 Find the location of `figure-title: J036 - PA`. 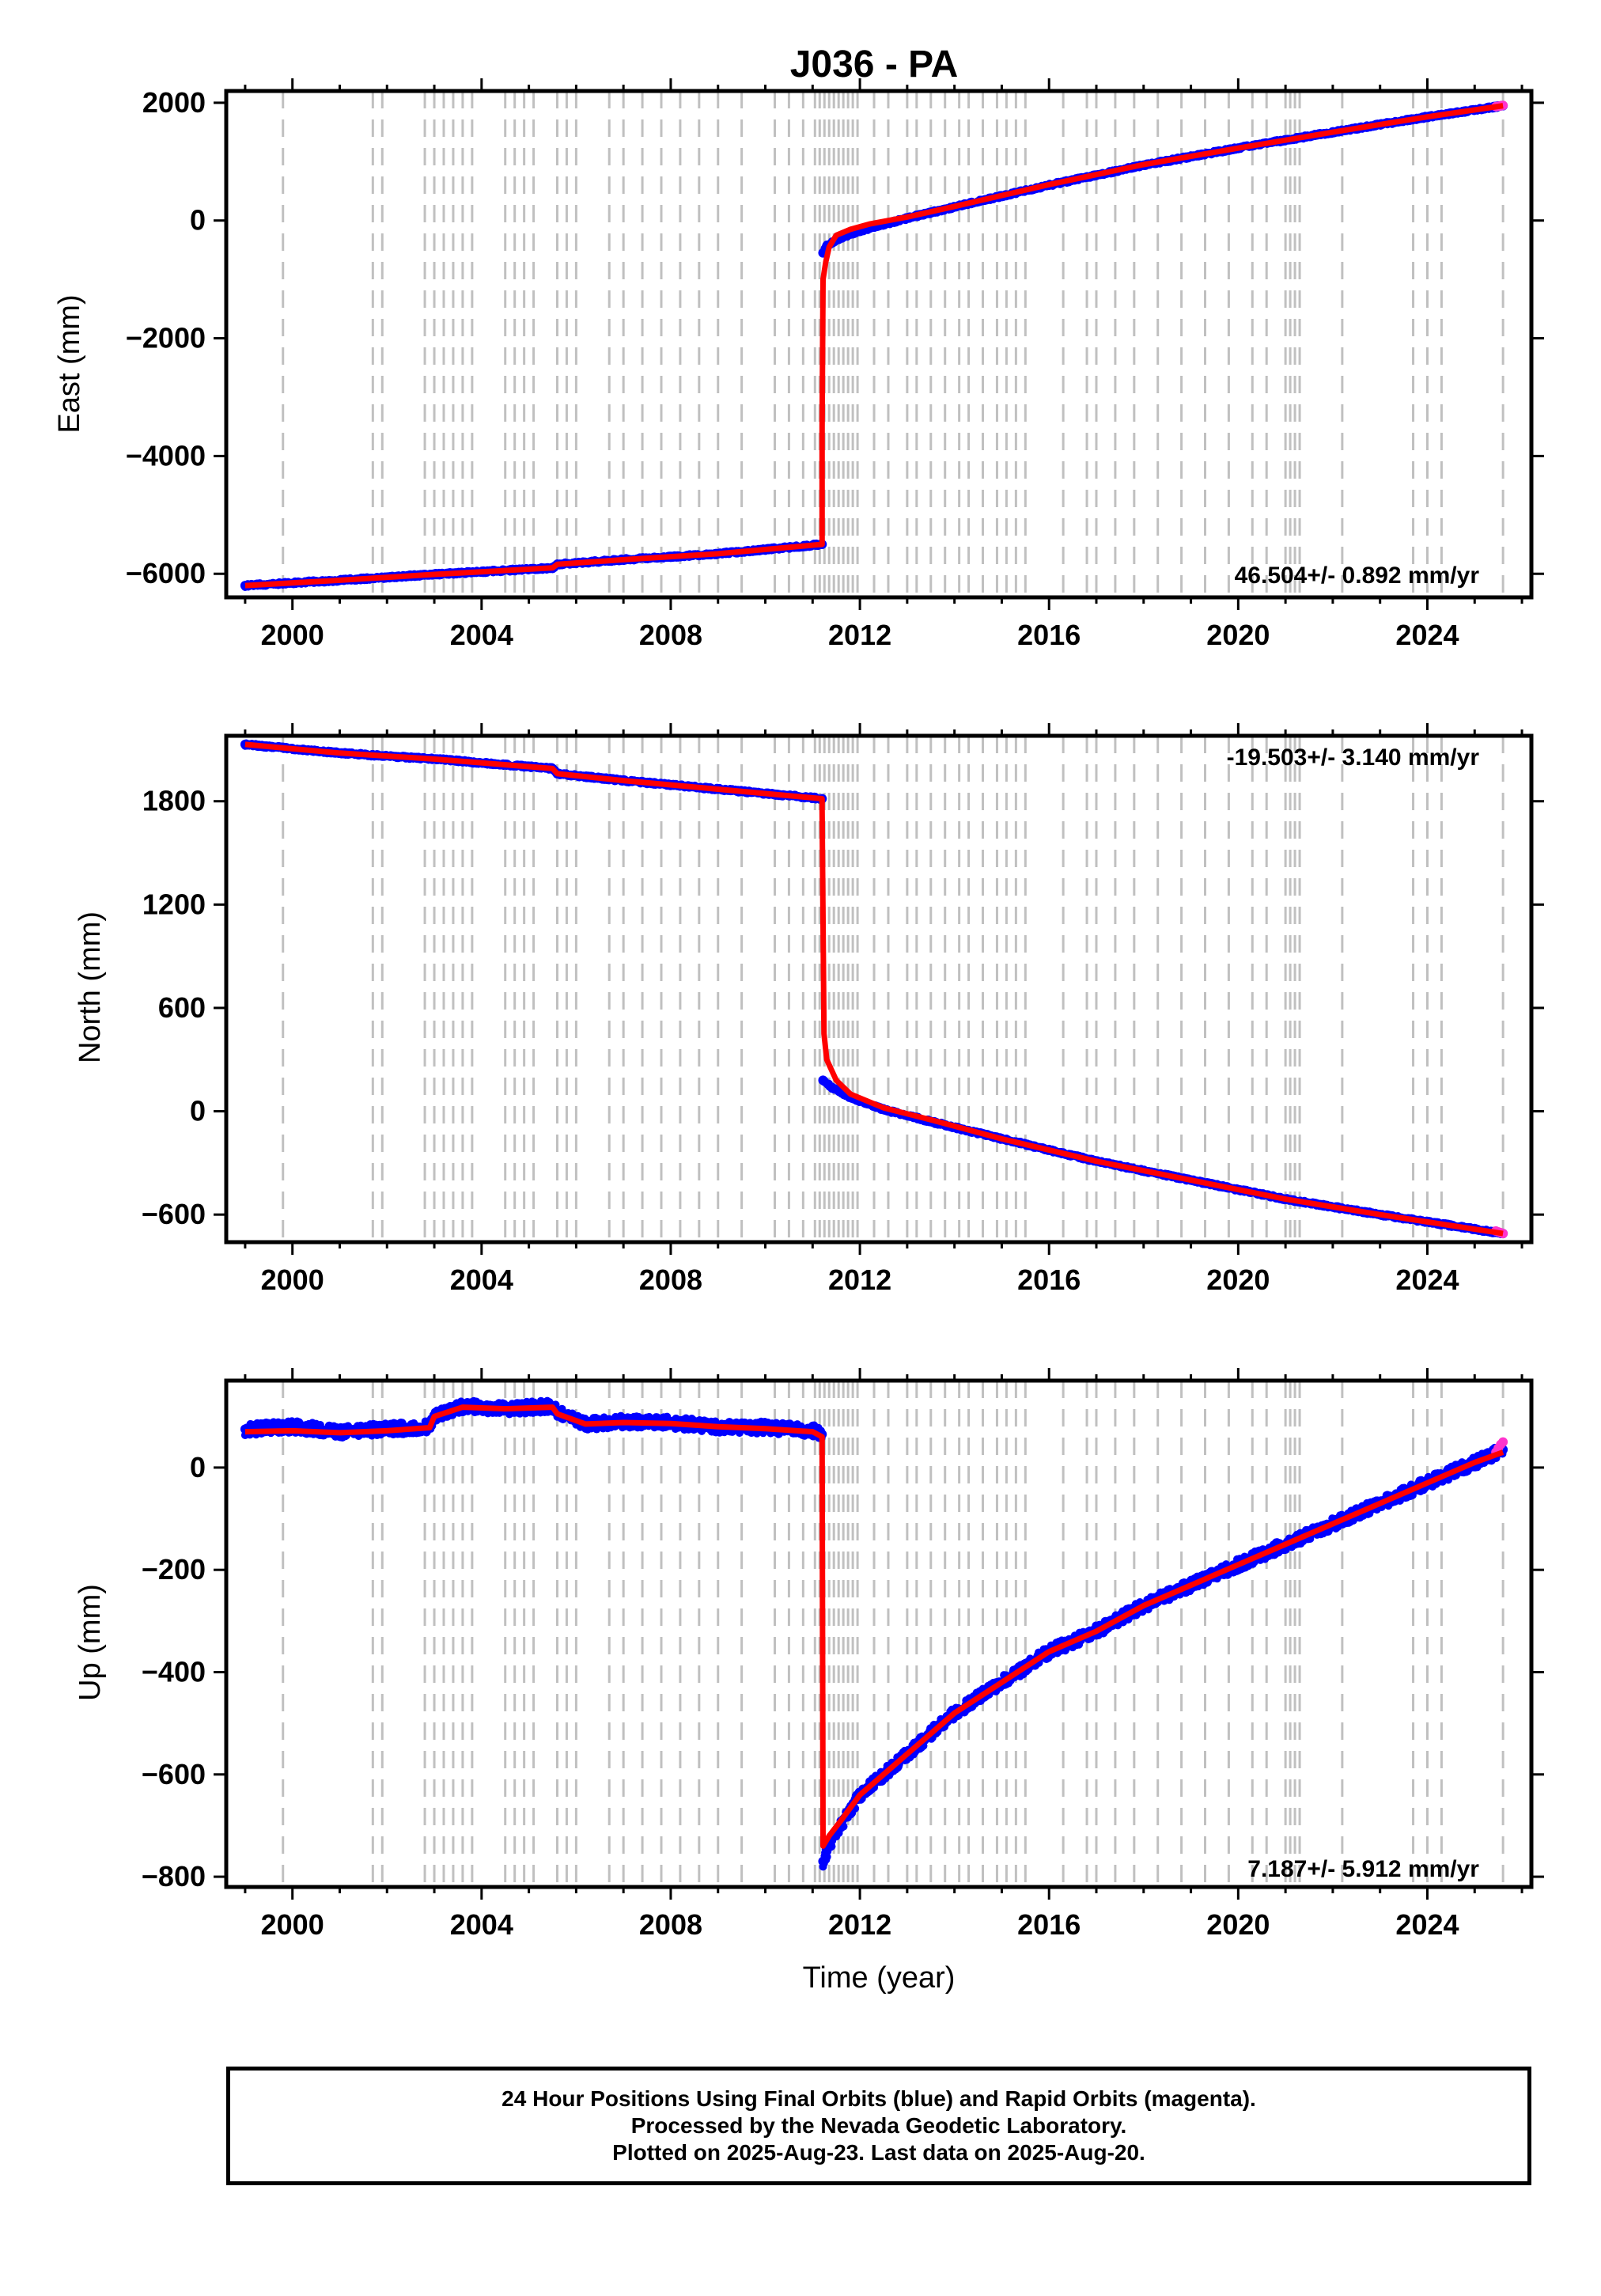

figure-title: J036 - PA is located at coordinates (875, 64).